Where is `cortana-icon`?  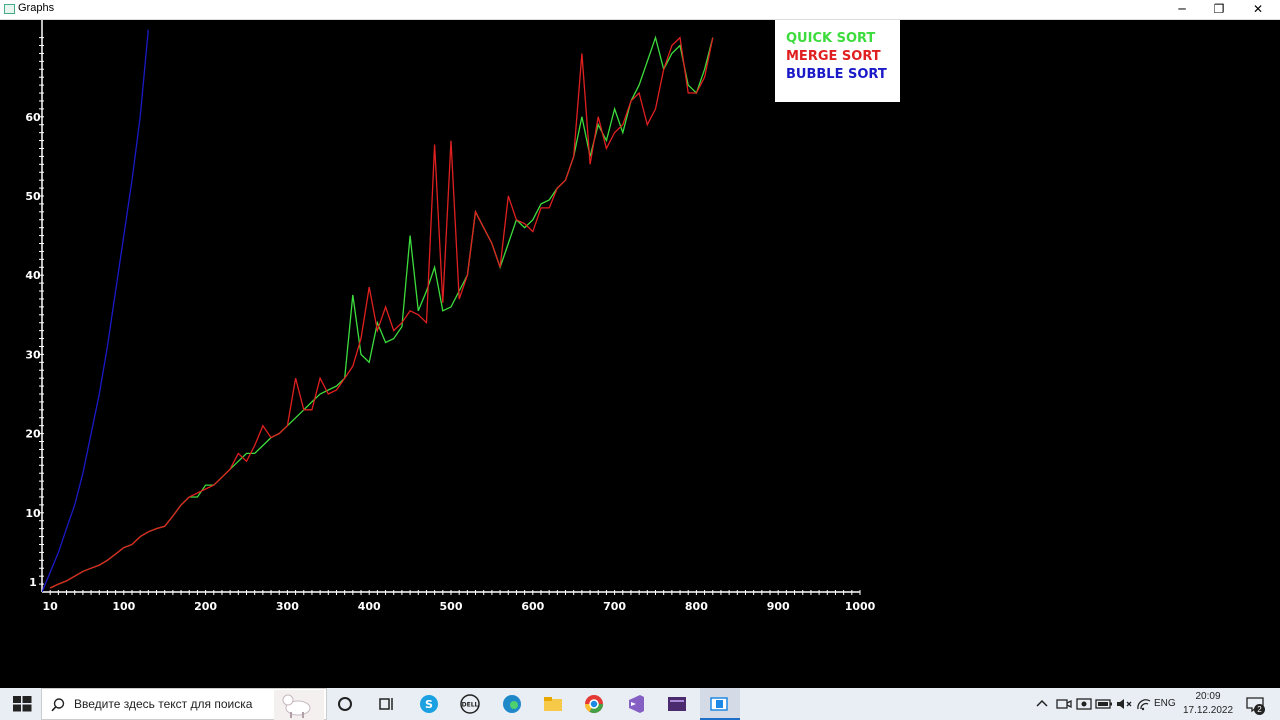 cortana-icon is located at coordinates (345, 704).